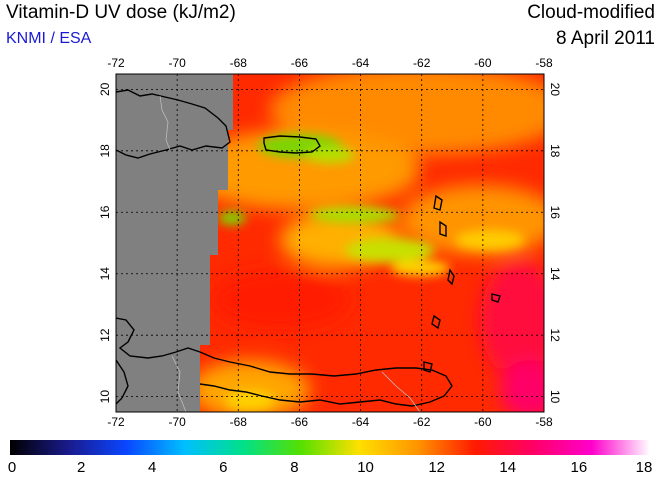  What do you see at coordinates (177, 63) in the screenshot?
I see `lon-tick-label-top: -70` at bounding box center [177, 63].